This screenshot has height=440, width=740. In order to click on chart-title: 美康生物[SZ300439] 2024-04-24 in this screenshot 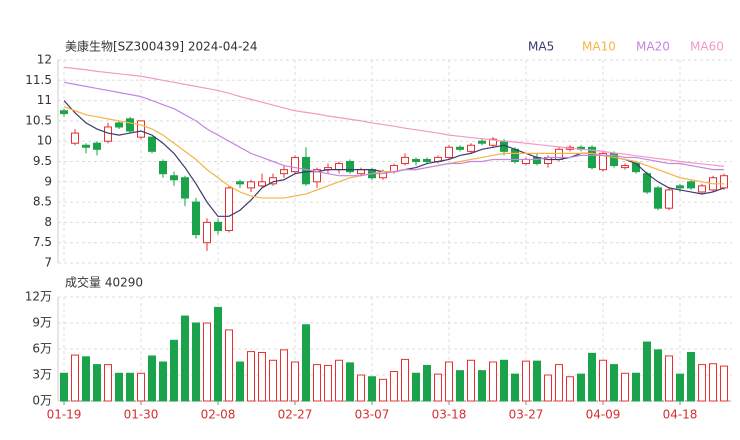, I will do `click(161, 46)`.